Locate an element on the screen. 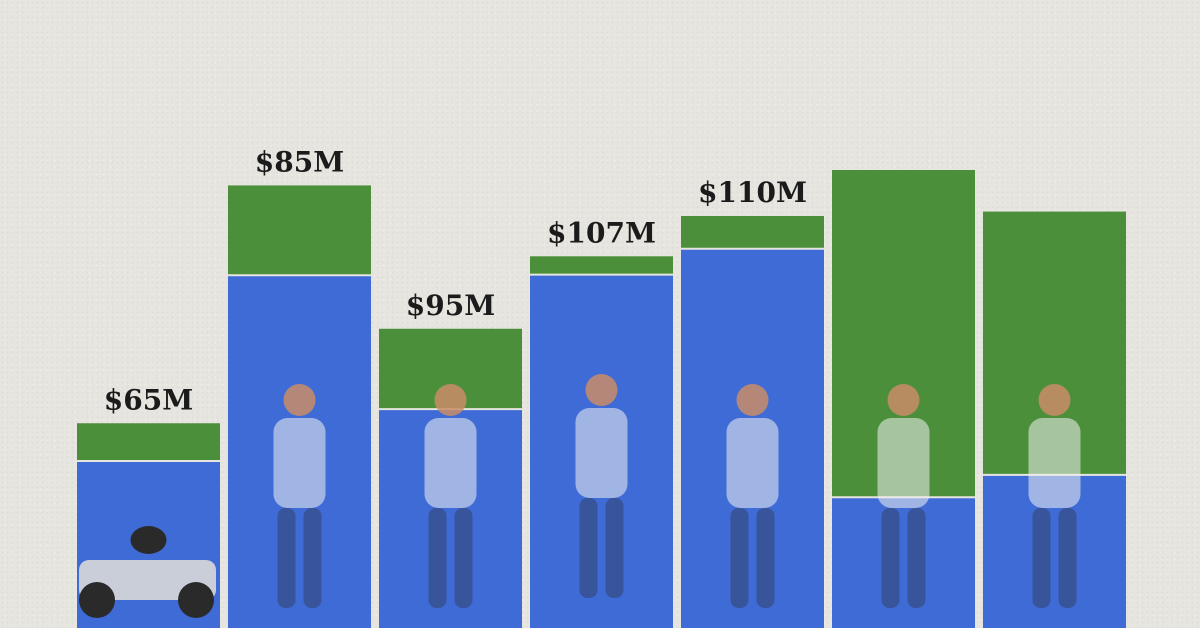 This screenshot has height=628, width=1200. value-label-3: $95M is located at coordinates (450, 305).